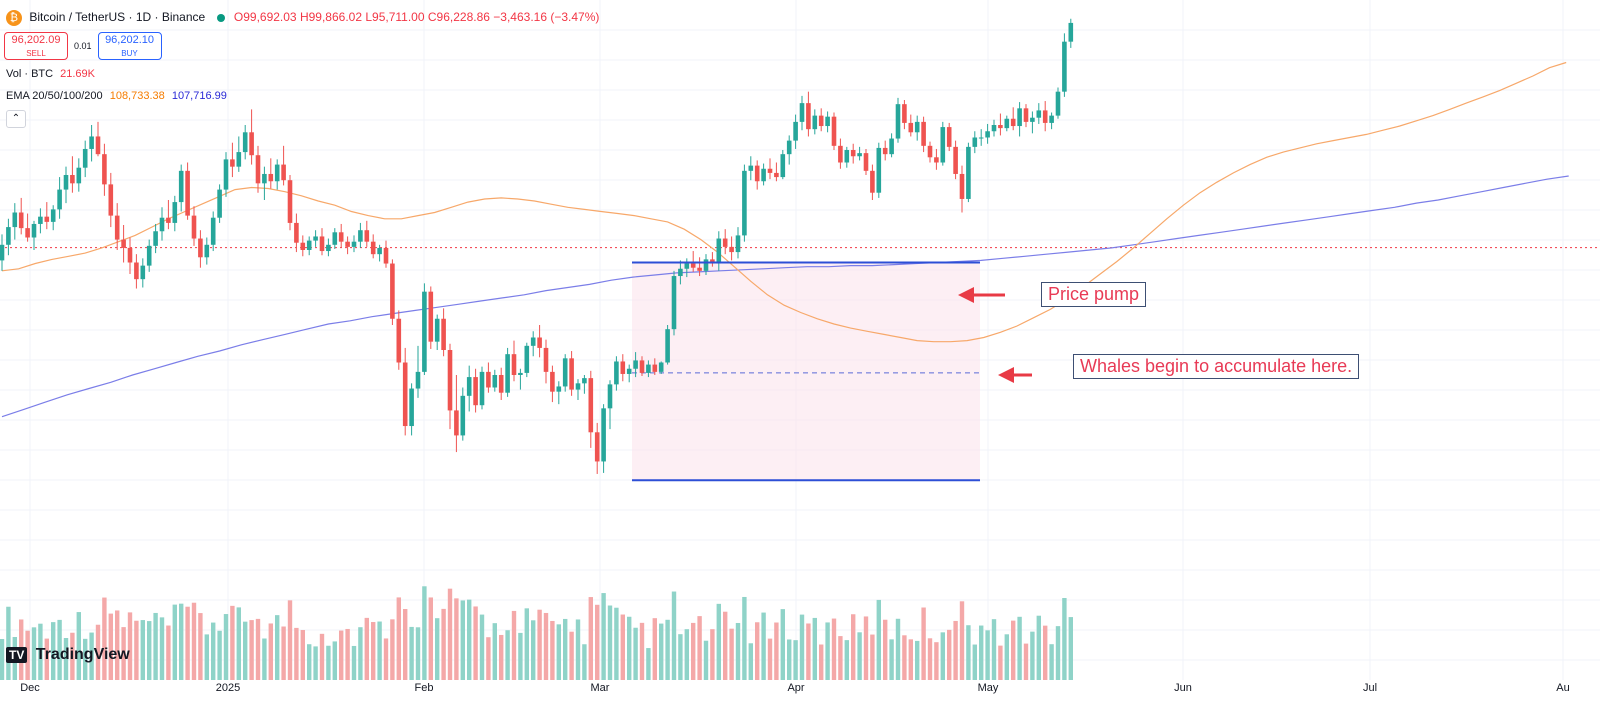 The image size is (1600, 712). I want to click on symbol-title: Bitcoin / TetherUS · 1D · Binance, so click(117, 17).